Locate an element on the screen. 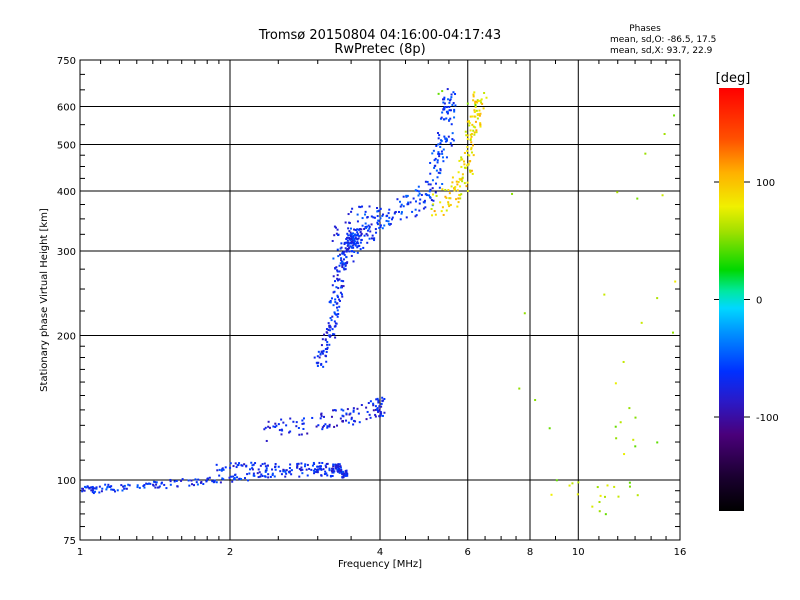 The width and height of the screenshot is (800, 600). y-tick-label: 600 is located at coordinates (66, 108).